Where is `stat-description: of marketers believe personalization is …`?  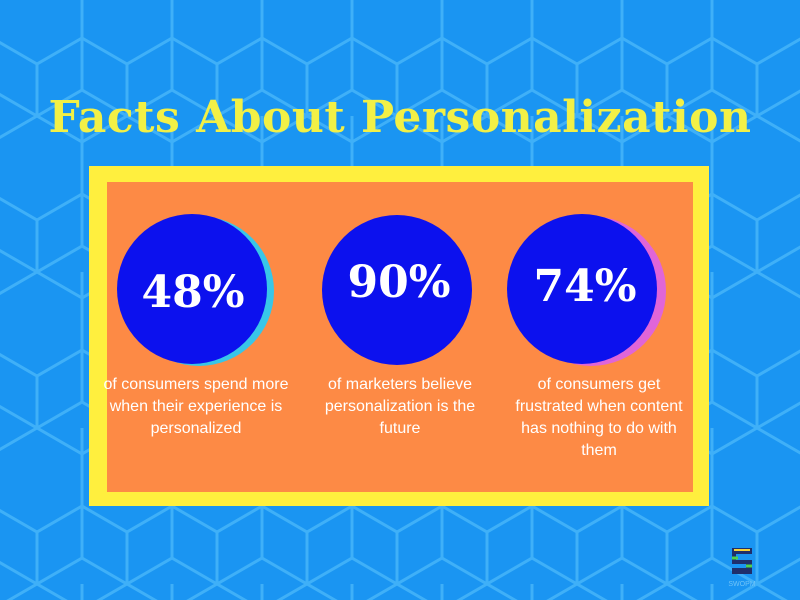
stat-description: of marketers believe personalization is … is located at coordinates (400, 406).